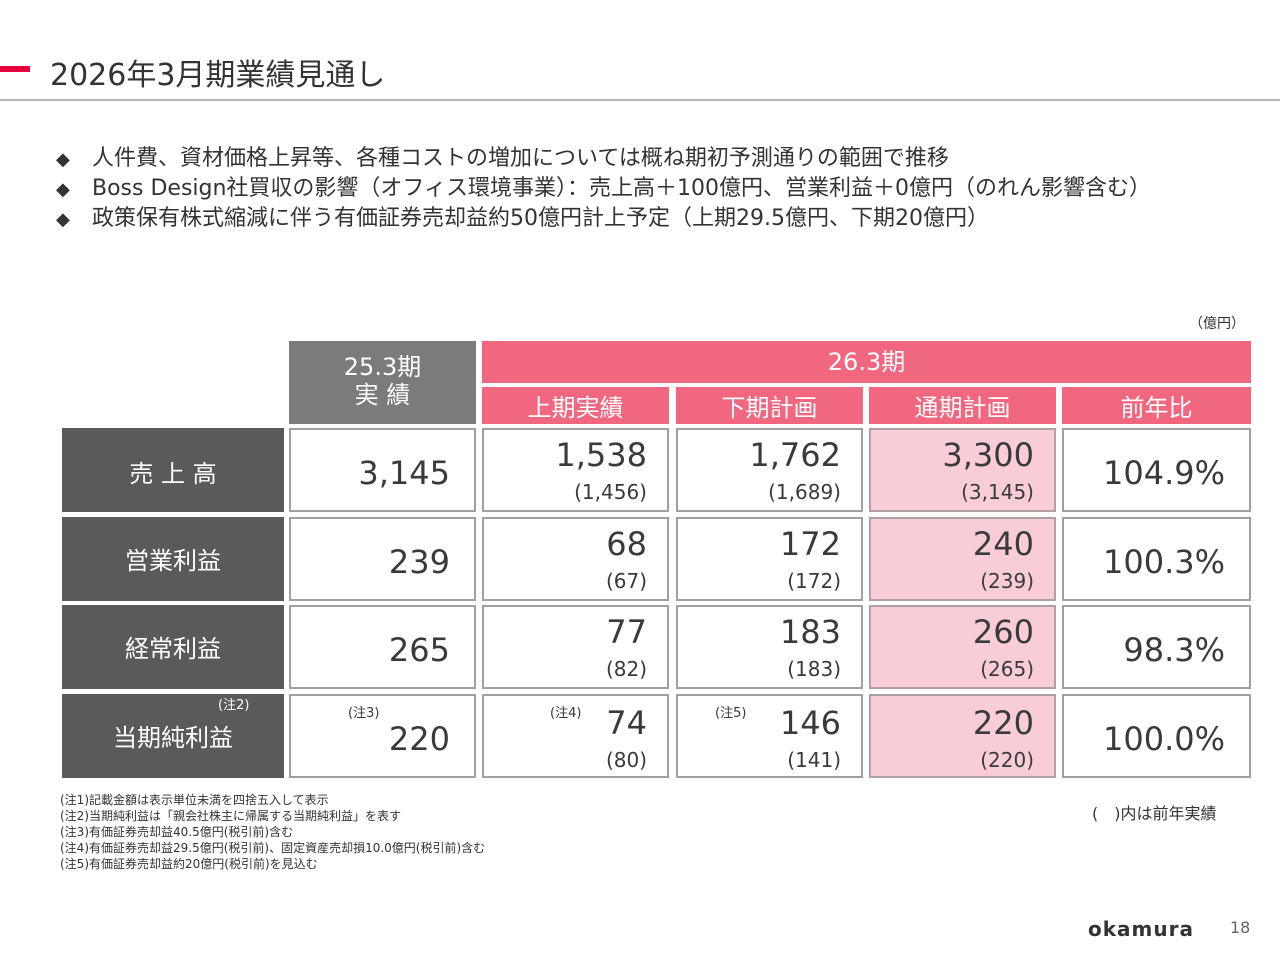  I want to click on unit-label: （億円）, so click(1217, 324).